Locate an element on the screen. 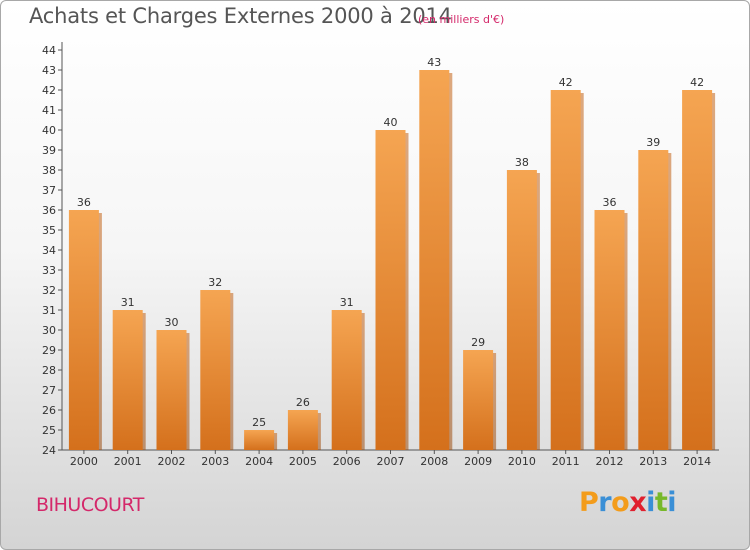  logo-letter: t is located at coordinates (661, 502).